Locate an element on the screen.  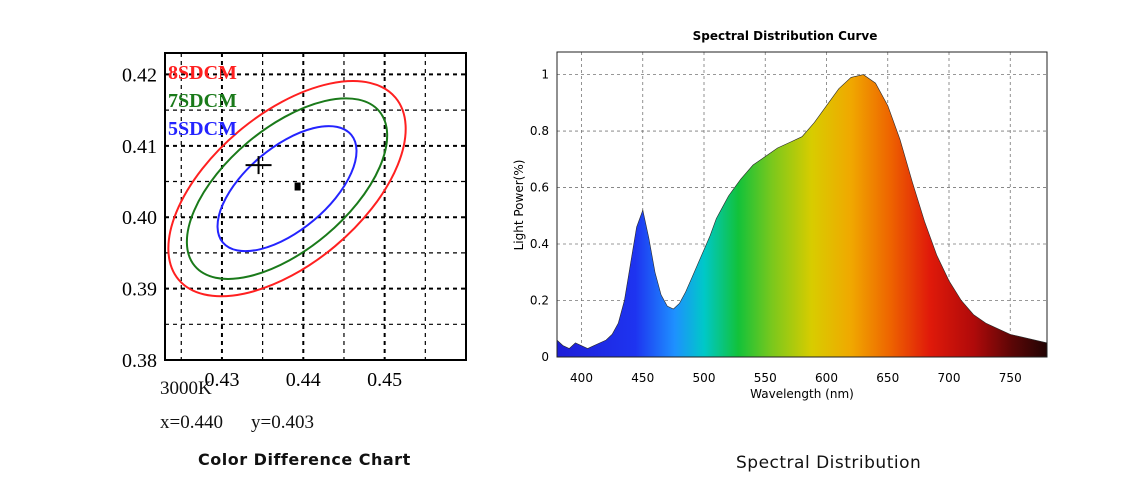
legend-8sdcm: 8SDCM is located at coordinates (202, 73).